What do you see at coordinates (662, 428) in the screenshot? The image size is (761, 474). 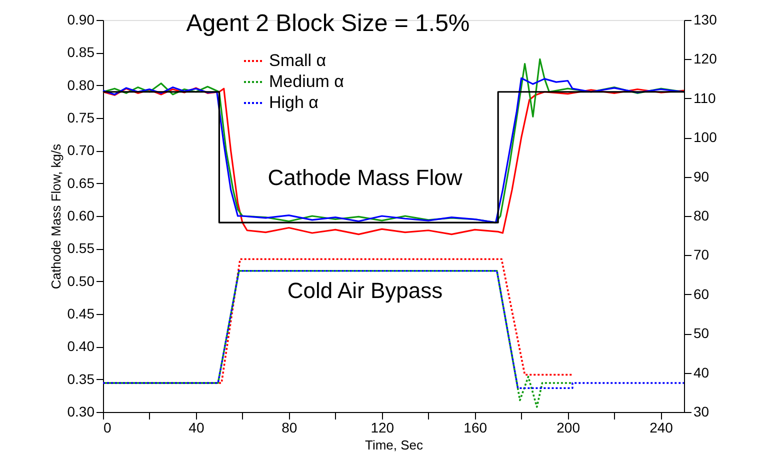 I see `x-tick-label: 240` at bounding box center [662, 428].